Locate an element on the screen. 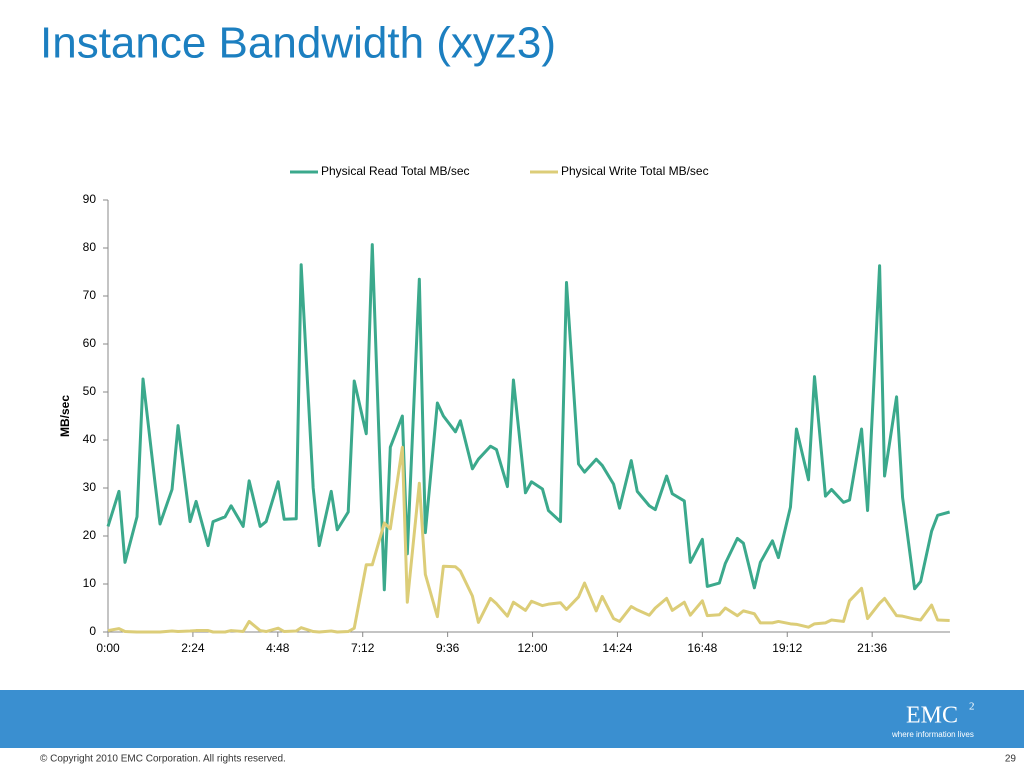  y-tick-label: 90 is located at coordinates (90, 199).